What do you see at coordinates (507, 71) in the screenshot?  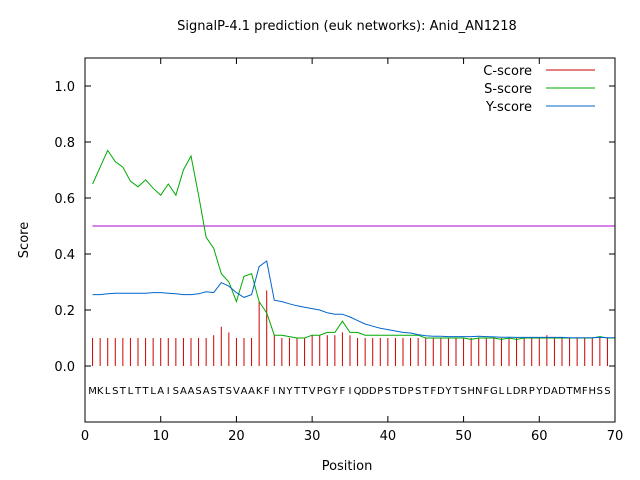 I see `legend-label-c-score: C-score` at bounding box center [507, 71].